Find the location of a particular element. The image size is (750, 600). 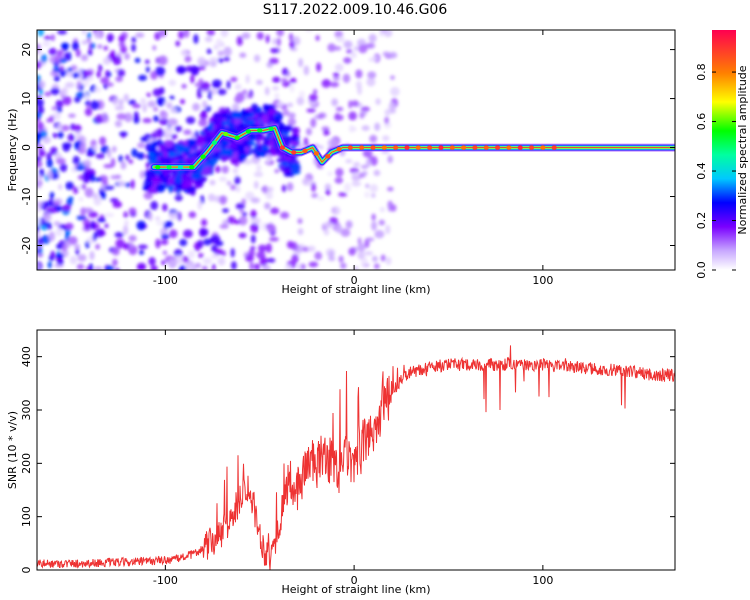

colorbar-gradient is located at coordinates (724, 150).